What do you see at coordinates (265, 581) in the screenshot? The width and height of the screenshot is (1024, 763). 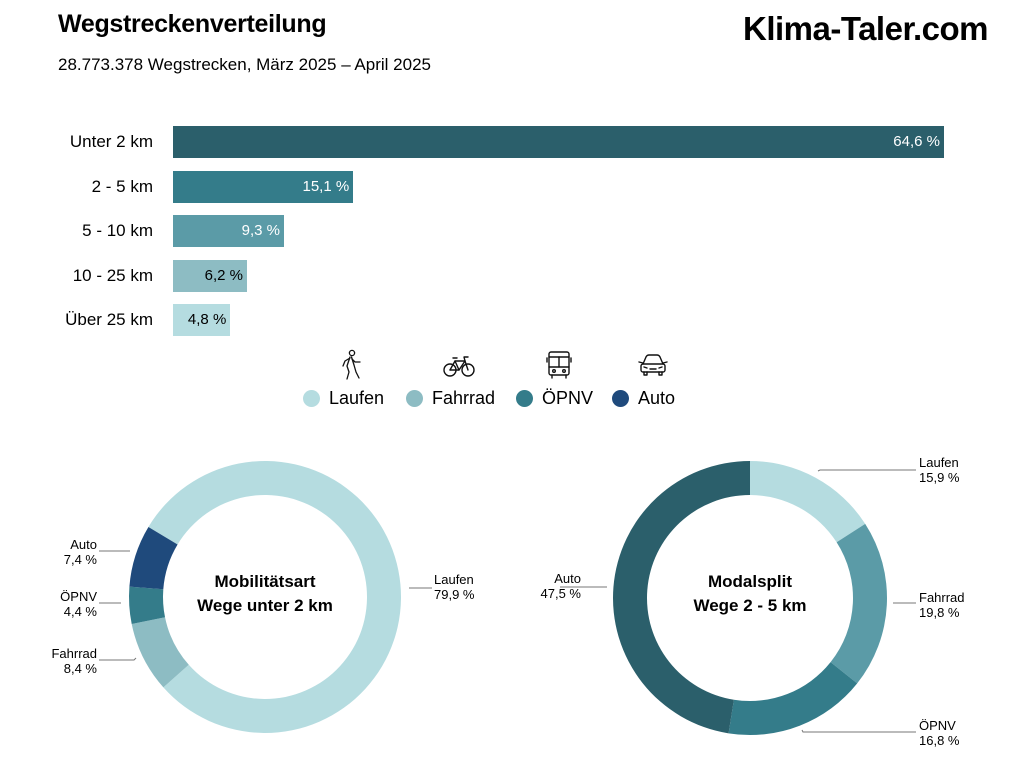 I see `donut-title-line: Mobilitätsart` at bounding box center [265, 581].